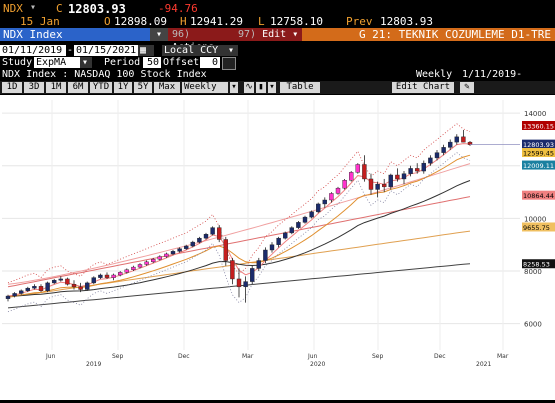 The image size is (555, 403). Describe the element at coordinates (106, 50) in the screenshot. I see `end-date-input: 01/15/2021` at that location.